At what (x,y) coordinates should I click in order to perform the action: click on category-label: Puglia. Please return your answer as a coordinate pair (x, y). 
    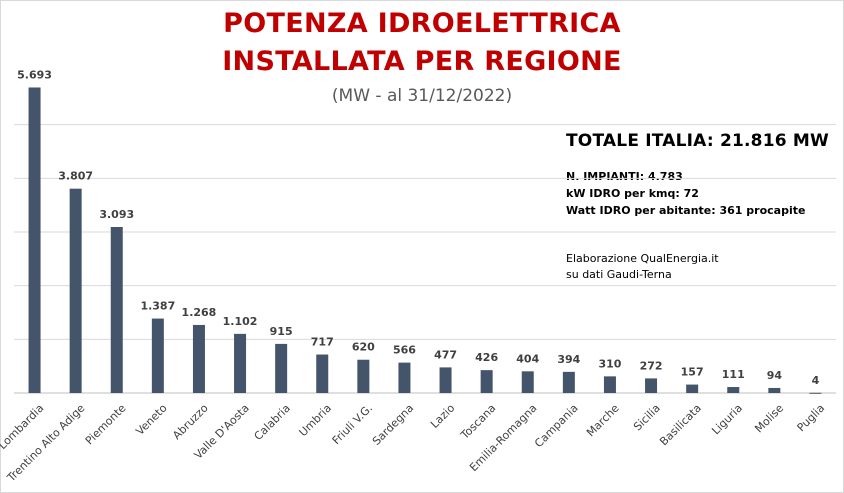
    Looking at the image, I should click on (811, 418).